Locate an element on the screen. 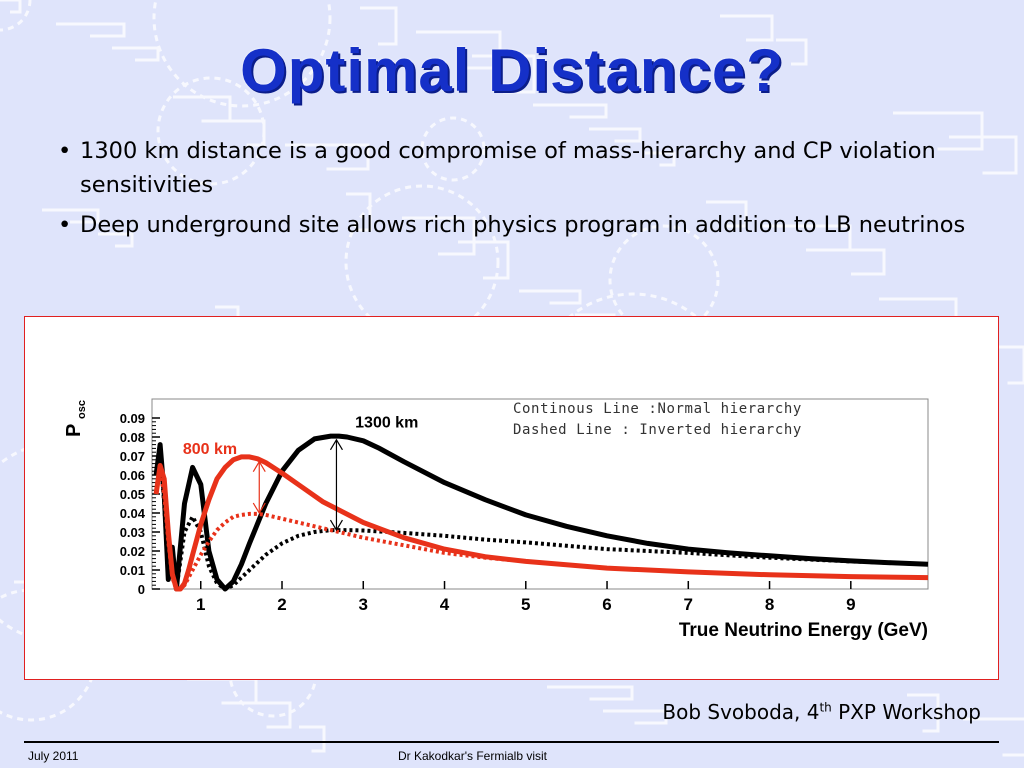 This screenshot has height=768, width=1024. x-tick-label: 3 is located at coordinates (363, 604).